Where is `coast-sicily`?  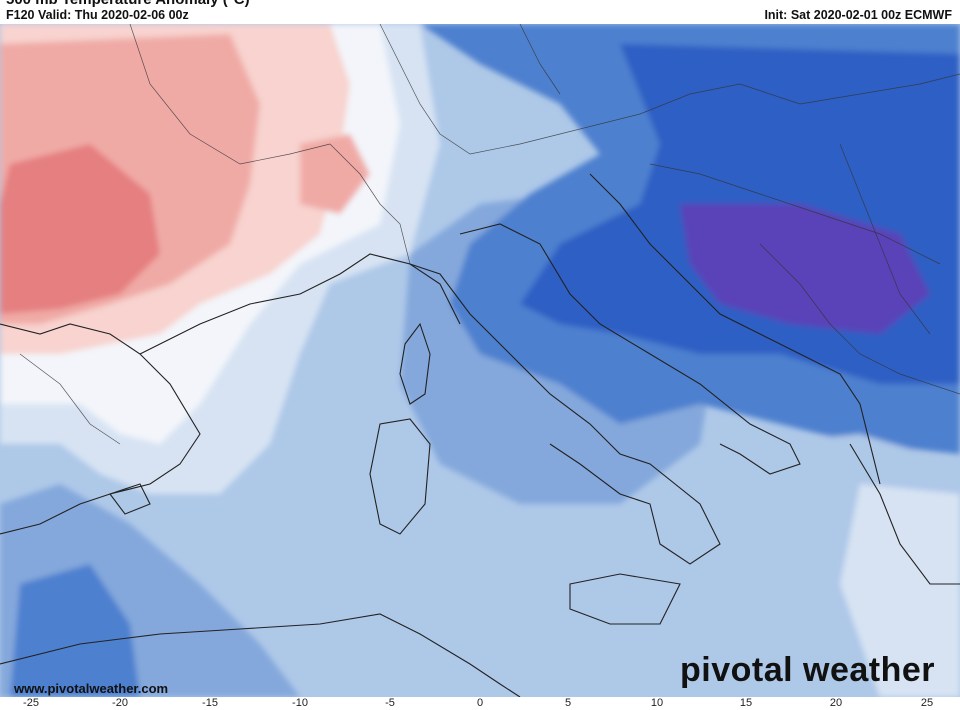
coast-sicily is located at coordinates (625, 599).